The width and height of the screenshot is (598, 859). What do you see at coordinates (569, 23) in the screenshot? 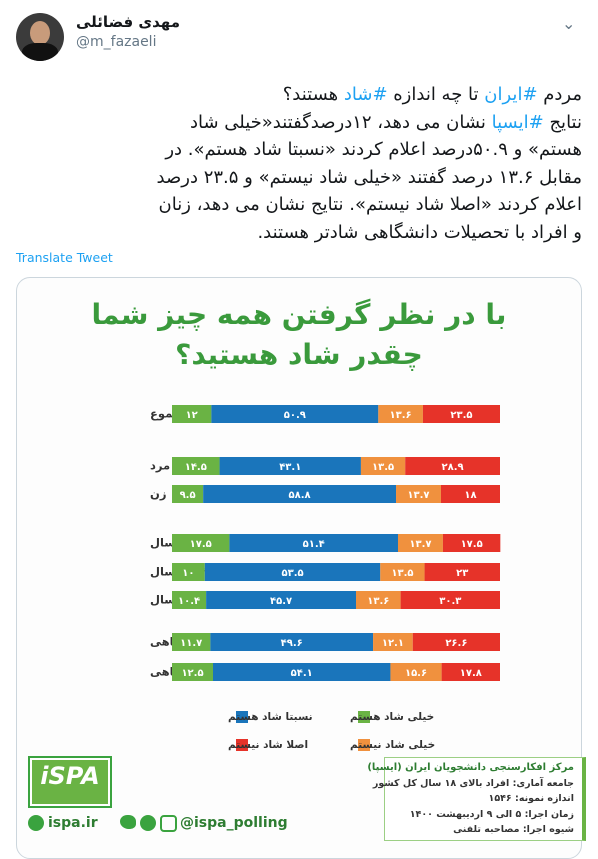
I see `more-button: ⌄` at bounding box center [569, 23].